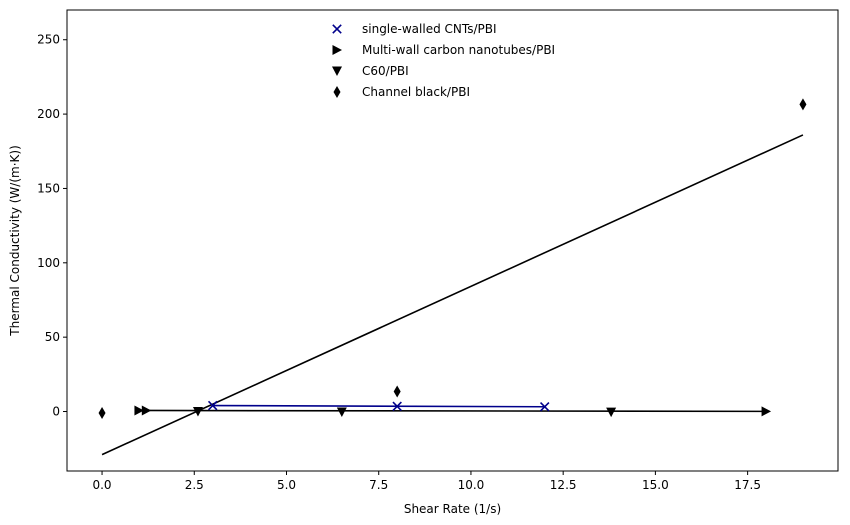 This screenshot has width=850, height=525. What do you see at coordinates (747, 485) in the screenshot?
I see `x-tick-label: 17.5` at bounding box center [747, 485].